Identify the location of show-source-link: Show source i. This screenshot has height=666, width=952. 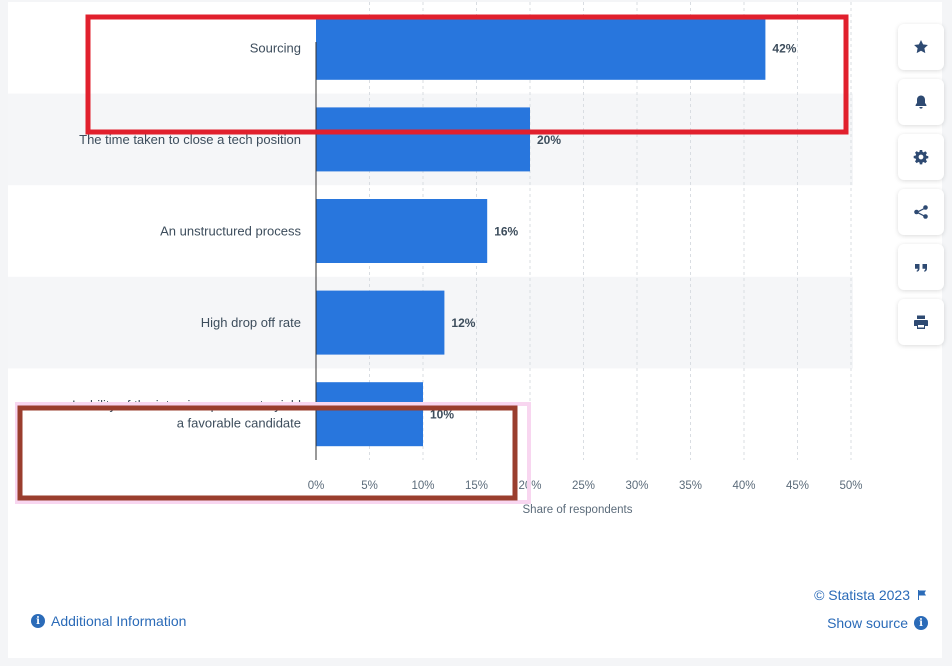
(877, 623).